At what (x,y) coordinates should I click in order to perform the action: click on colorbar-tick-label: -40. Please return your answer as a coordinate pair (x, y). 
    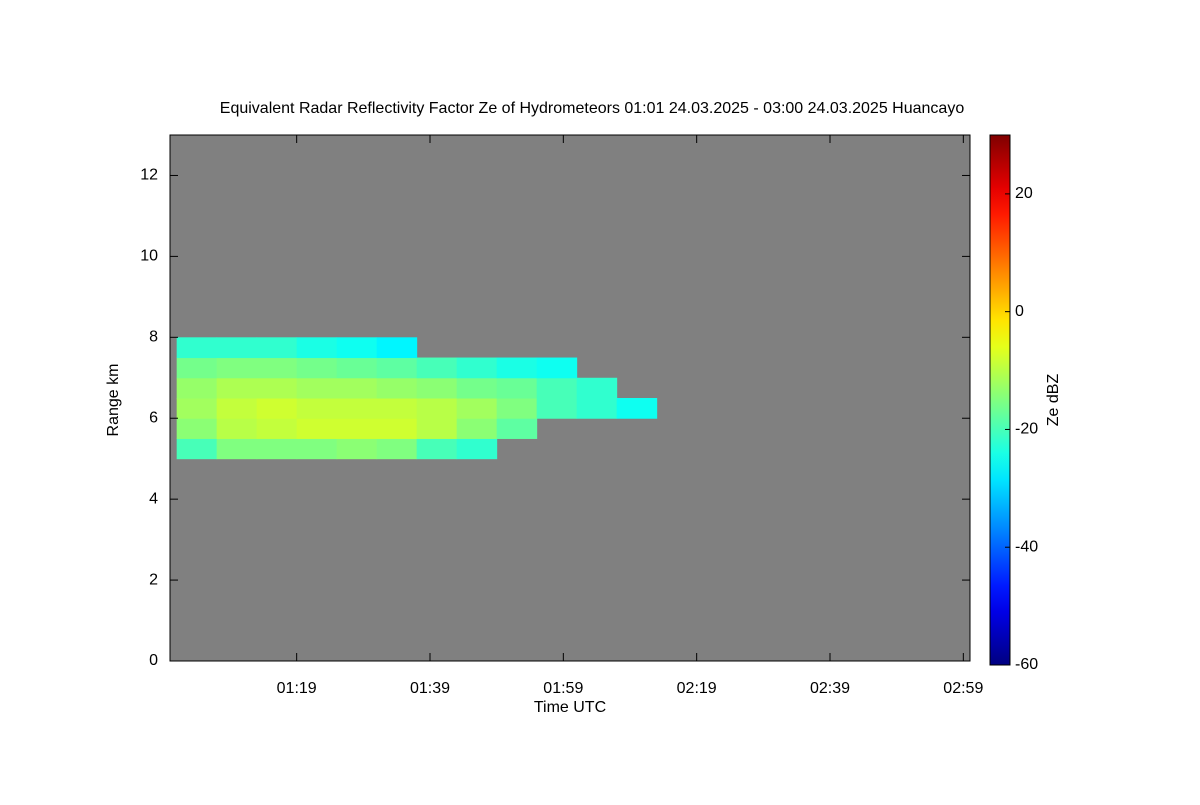
    Looking at the image, I should click on (1026, 546).